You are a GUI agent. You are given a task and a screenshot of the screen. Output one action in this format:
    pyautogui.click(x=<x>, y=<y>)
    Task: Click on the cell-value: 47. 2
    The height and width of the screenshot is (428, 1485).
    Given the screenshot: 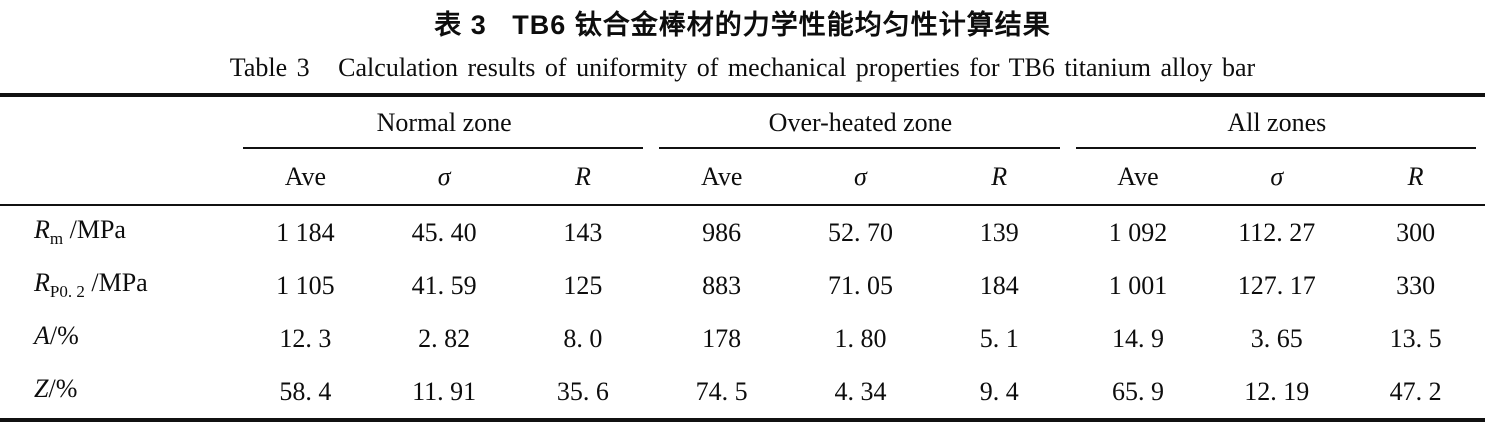 What is the action you would take?
    pyautogui.click(x=1415, y=391)
    